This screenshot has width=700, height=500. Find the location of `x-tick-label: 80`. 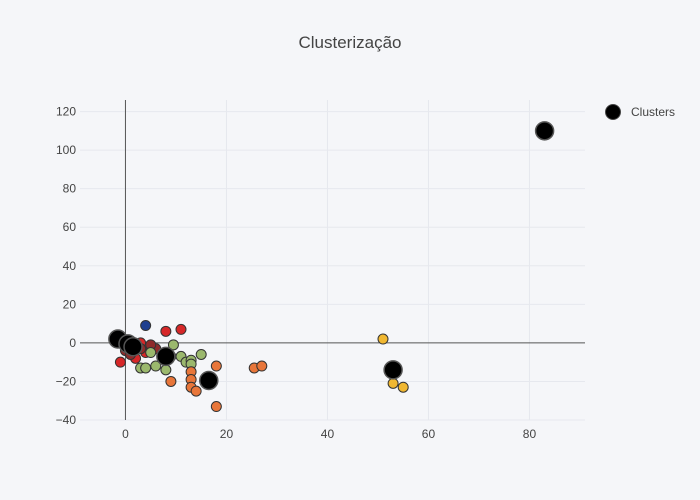

x-tick-label: 80 is located at coordinates (530, 434).